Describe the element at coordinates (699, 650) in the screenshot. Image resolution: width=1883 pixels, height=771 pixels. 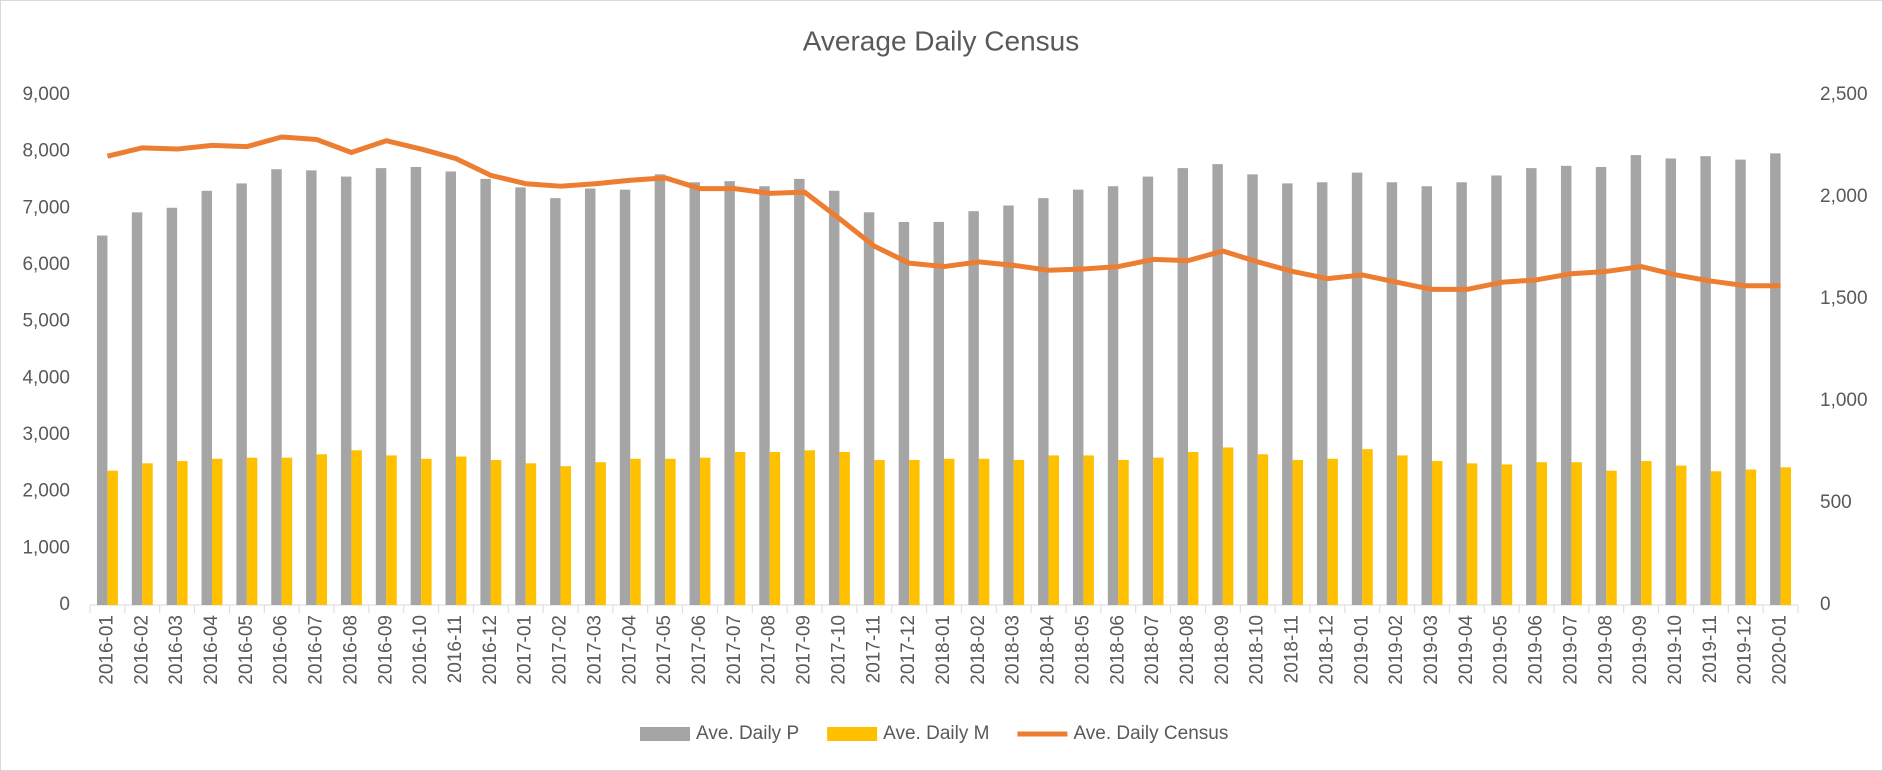
I see `x-tick-label: 2017-06` at that location.